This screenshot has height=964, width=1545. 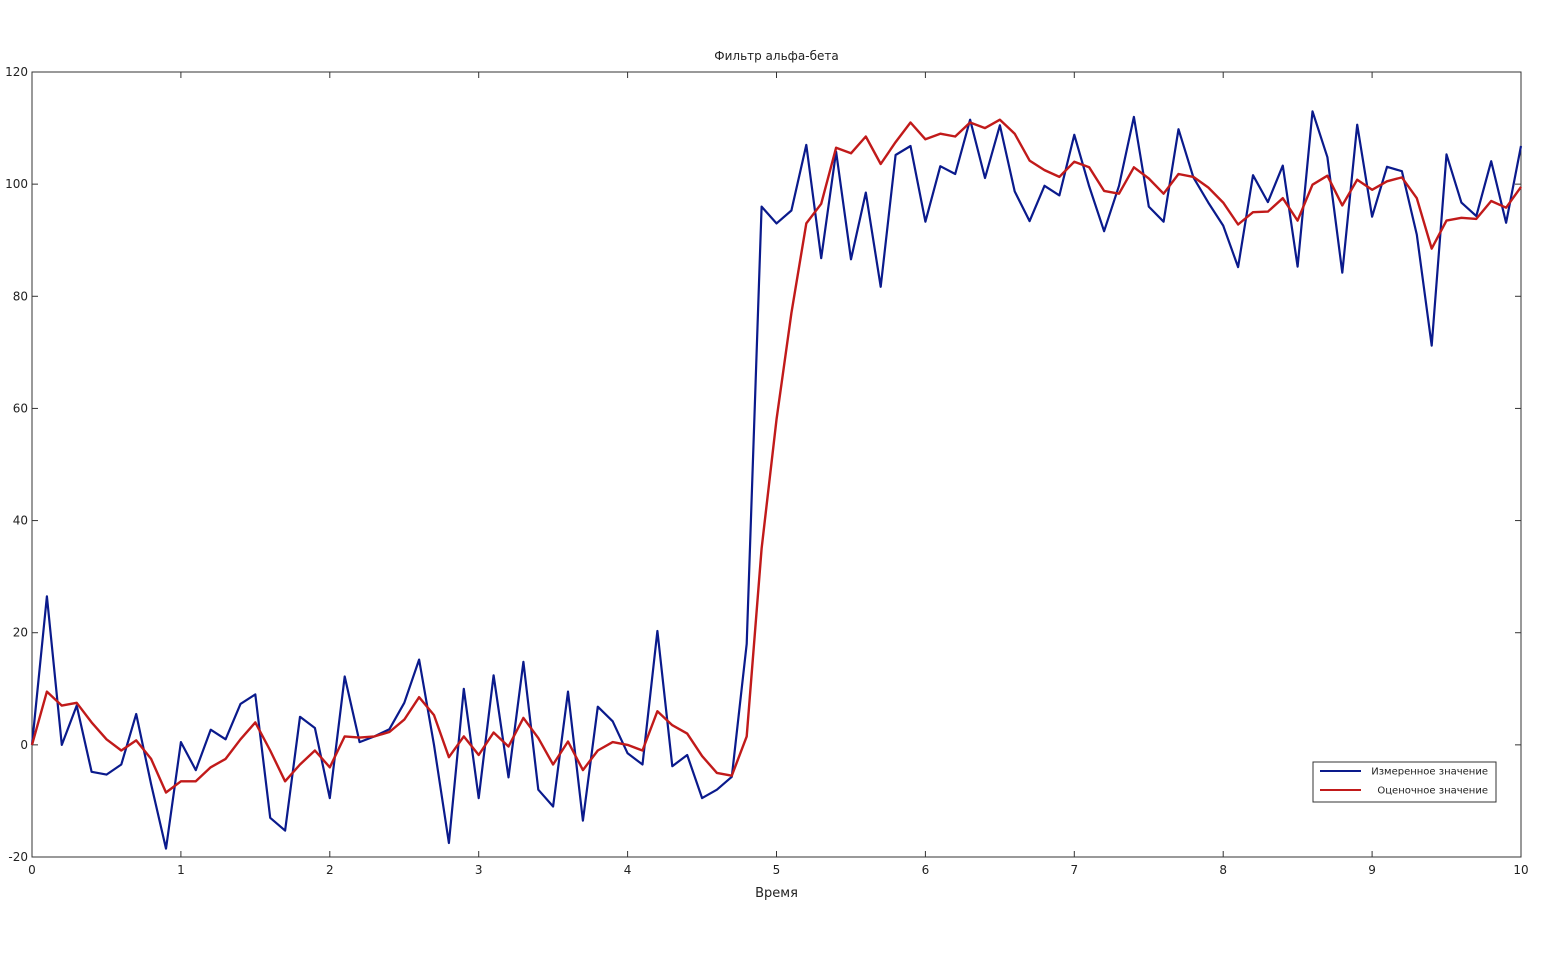 I want to click on x-tick-label: 10, so click(x=1520, y=870).